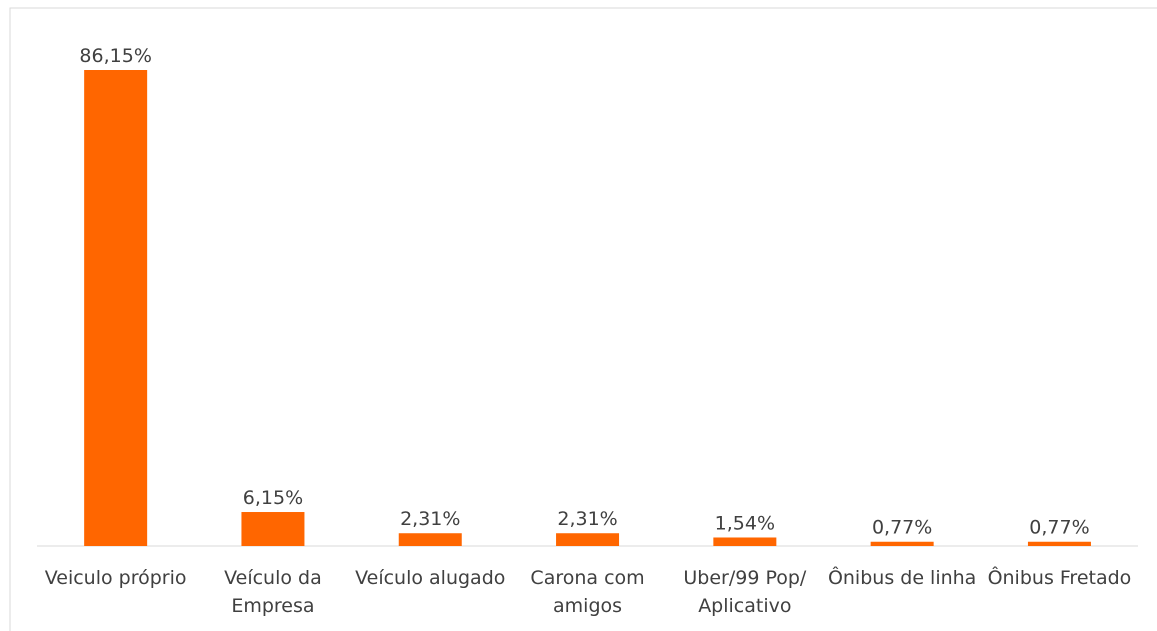 The height and width of the screenshot is (631, 1157). What do you see at coordinates (1059, 578) in the screenshot?
I see `x-tick-label: Ônibus Fretado` at bounding box center [1059, 578].